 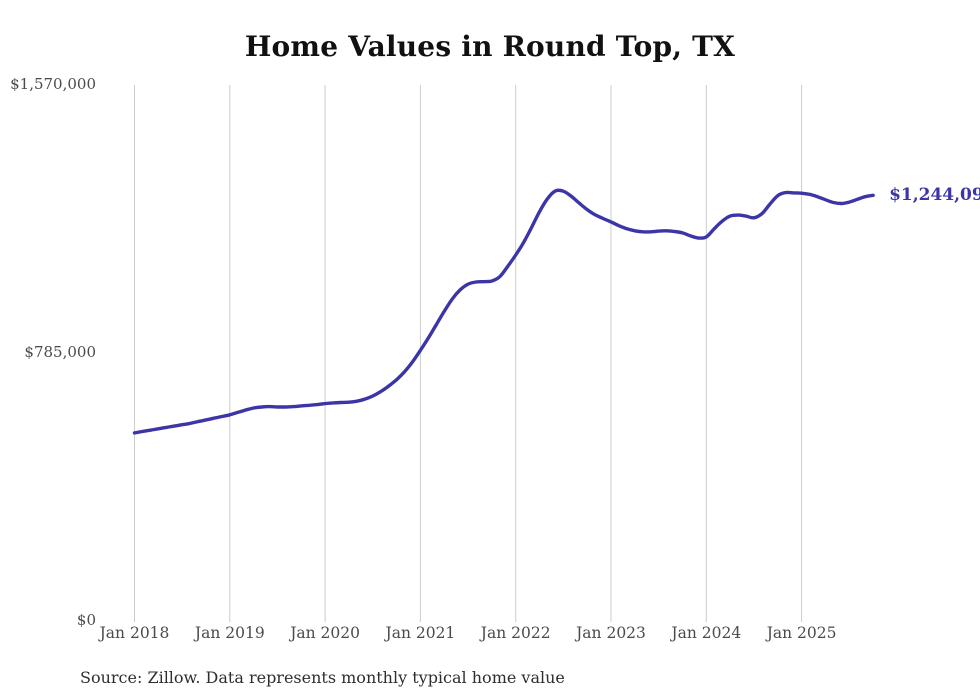 I want to click on x-tick-label: Jan 2020, so click(x=325, y=633).